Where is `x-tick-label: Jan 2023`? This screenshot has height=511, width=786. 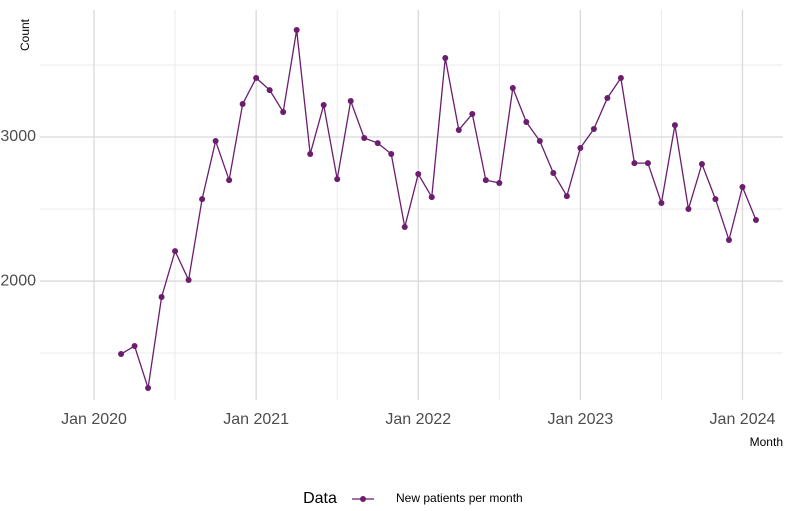 x-tick-label: Jan 2023 is located at coordinates (580, 419).